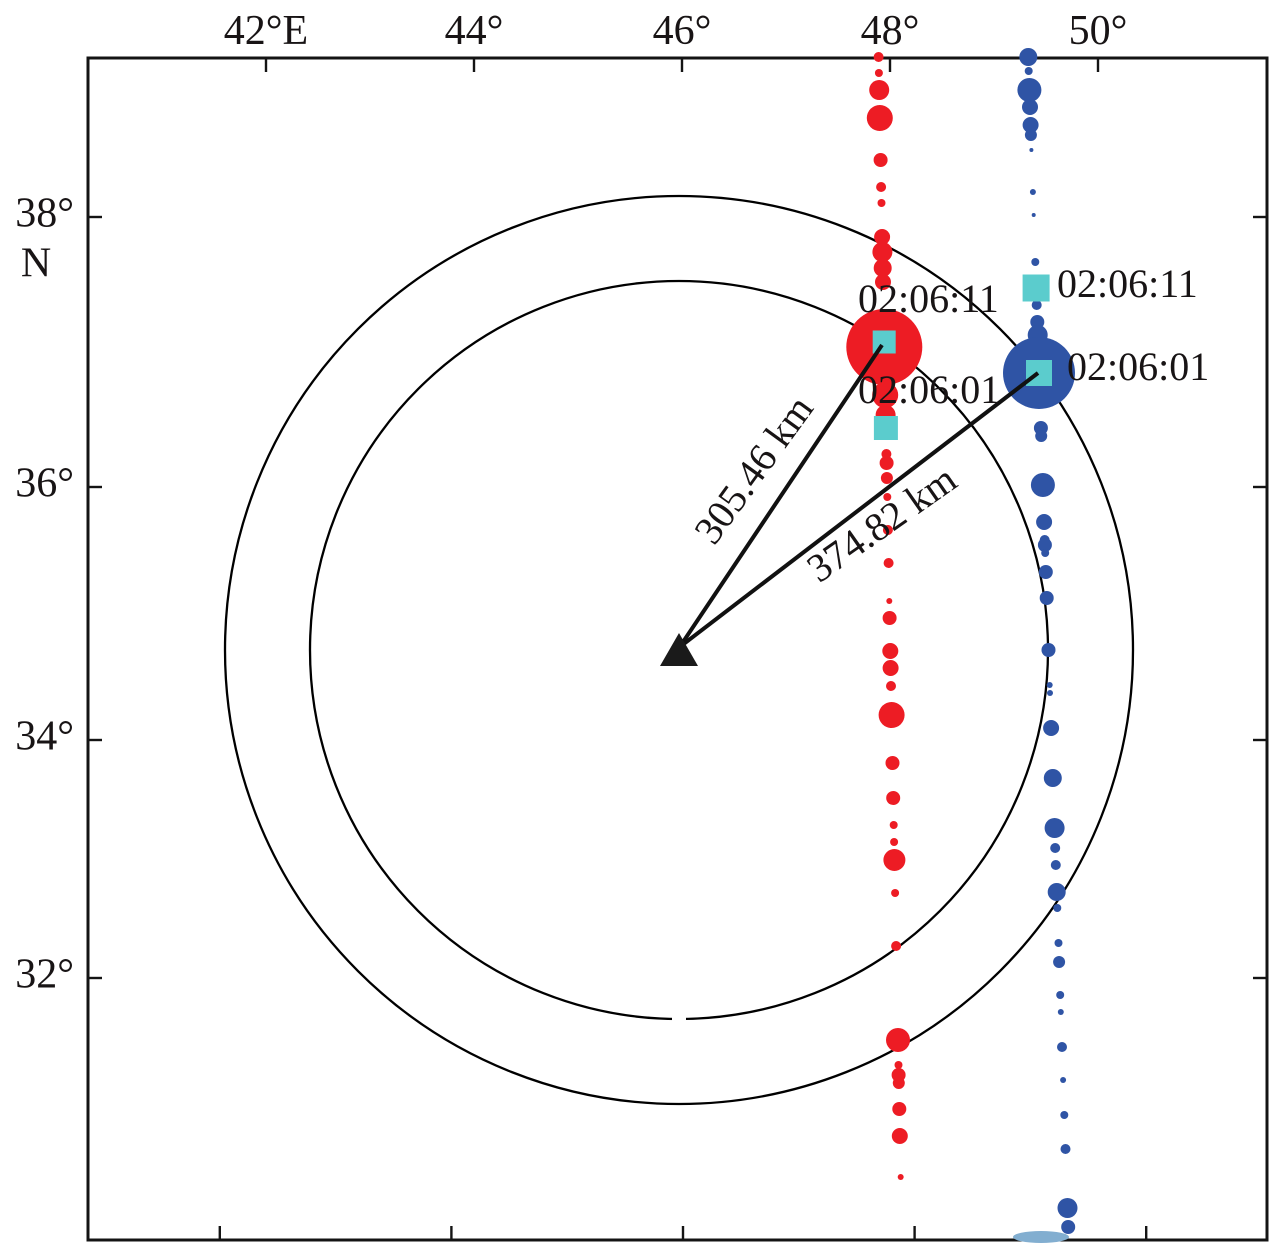 This screenshot has width=1280, height=1247. Describe the element at coordinates (1098, 31) in the screenshot. I see `longitude-tick-label: 50°` at that location.